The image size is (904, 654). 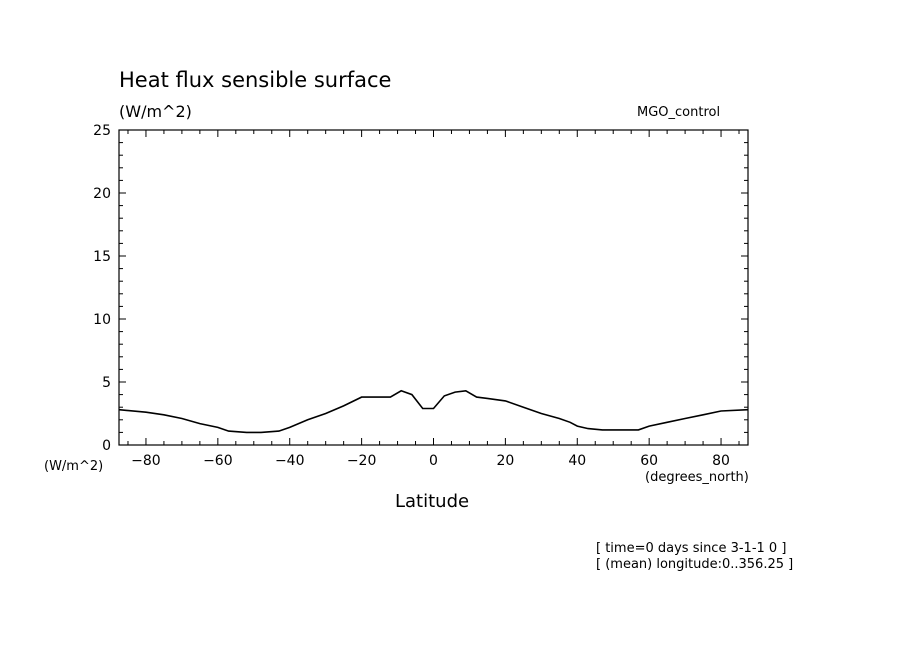 I want to click on x-tick-label: 60, so click(x=649, y=461).